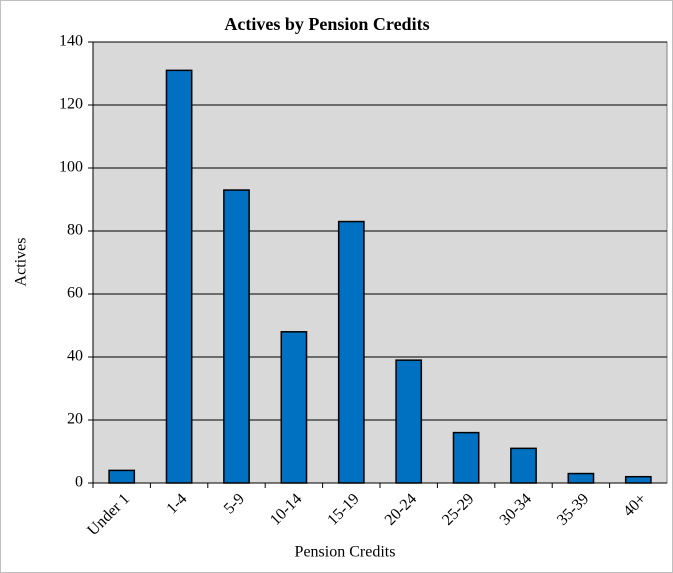 The image size is (673, 573). What do you see at coordinates (71, 41) in the screenshot?
I see `y-tick-label: 140` at bounding box center [71, 41].